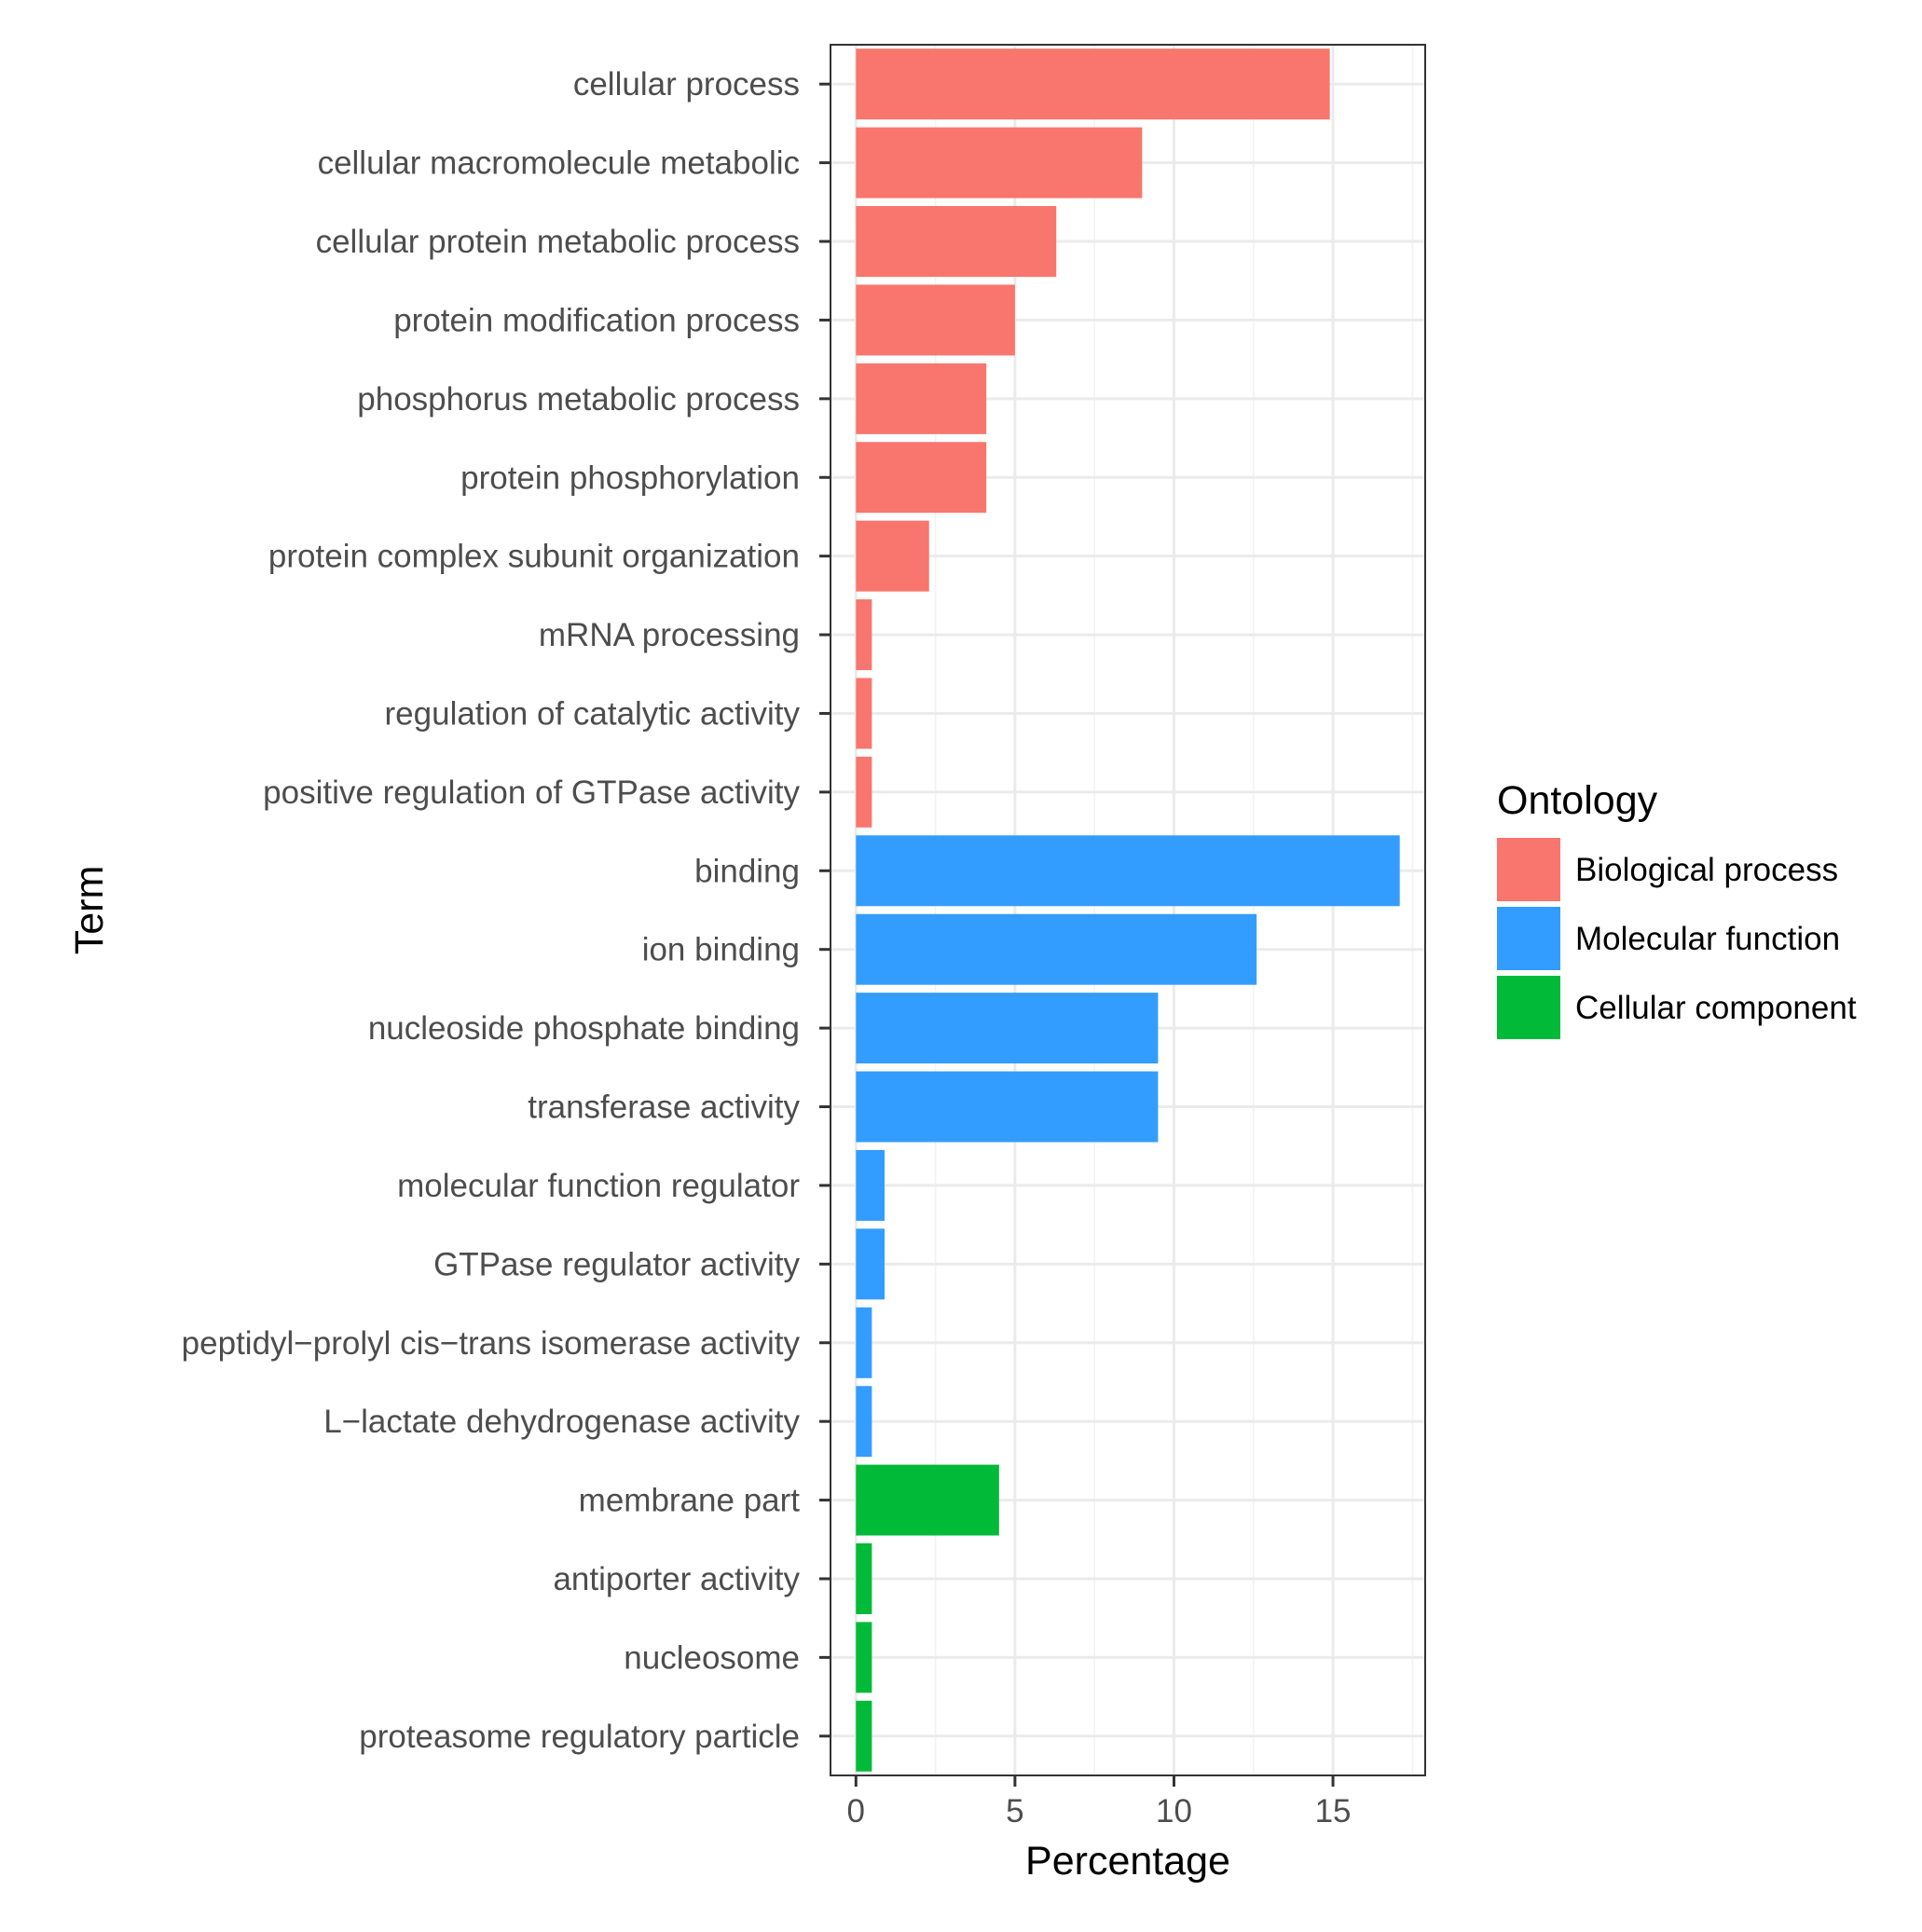 Image resolution: width=1922 pixels, height=1932 pixels. I want to click on y-tick-label: antiporter activity, so click(677, 1579).